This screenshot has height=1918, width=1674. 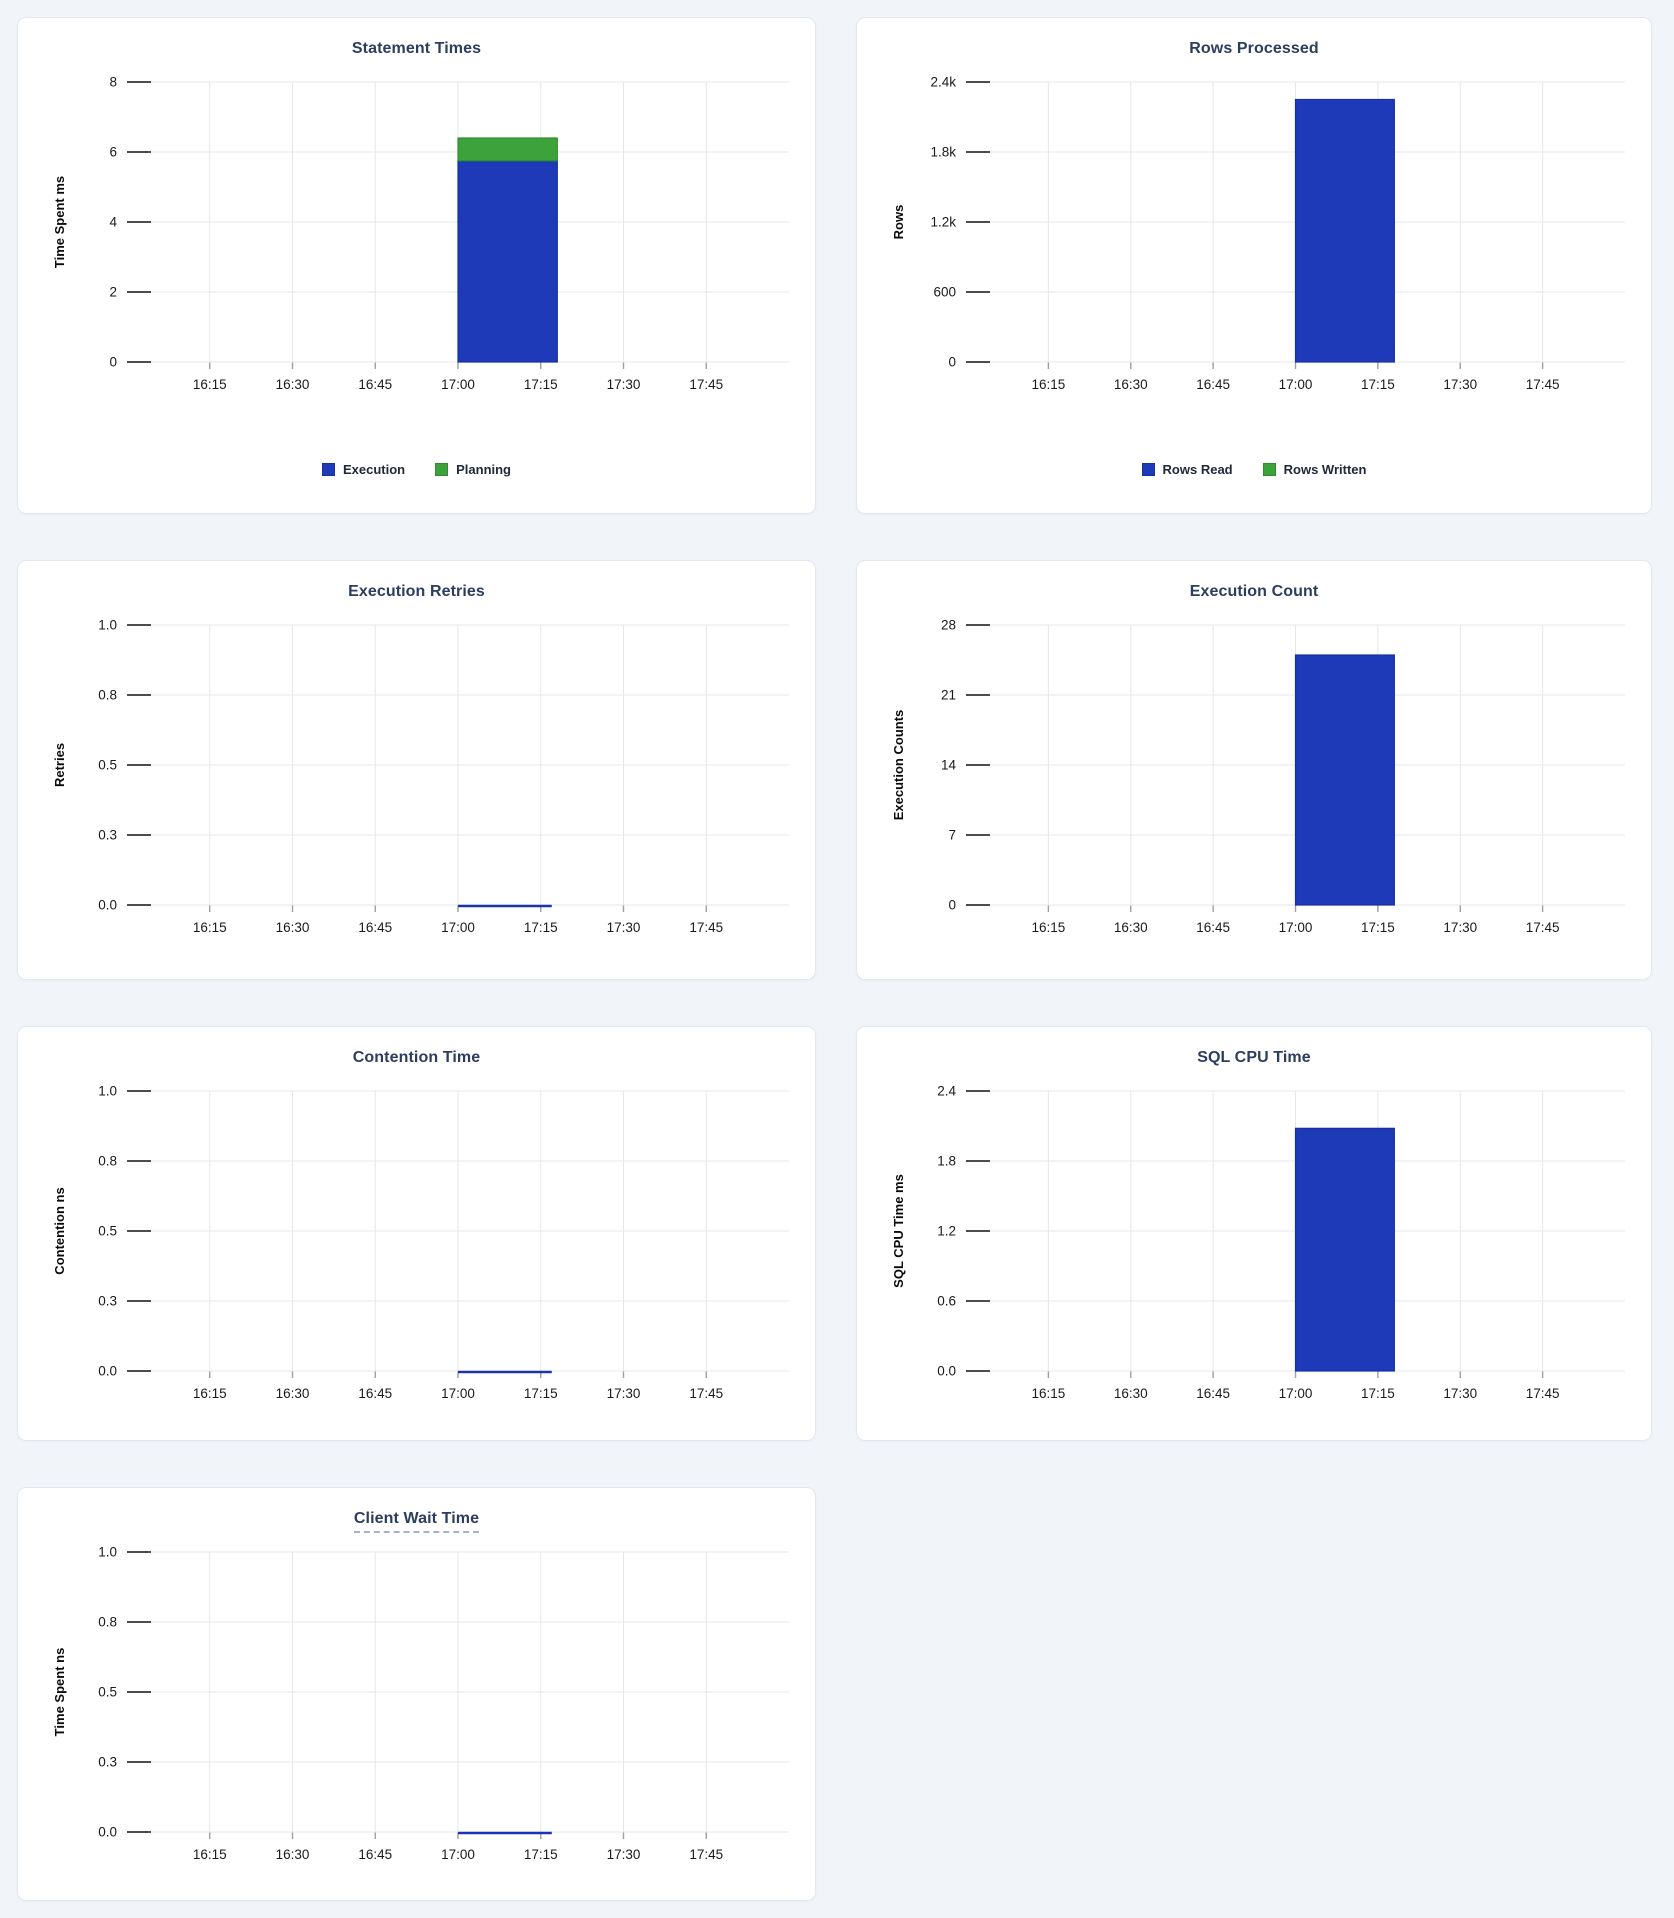 I want to click on bar-segment-sql-cpu-time, so click(x=1344, y=1249).